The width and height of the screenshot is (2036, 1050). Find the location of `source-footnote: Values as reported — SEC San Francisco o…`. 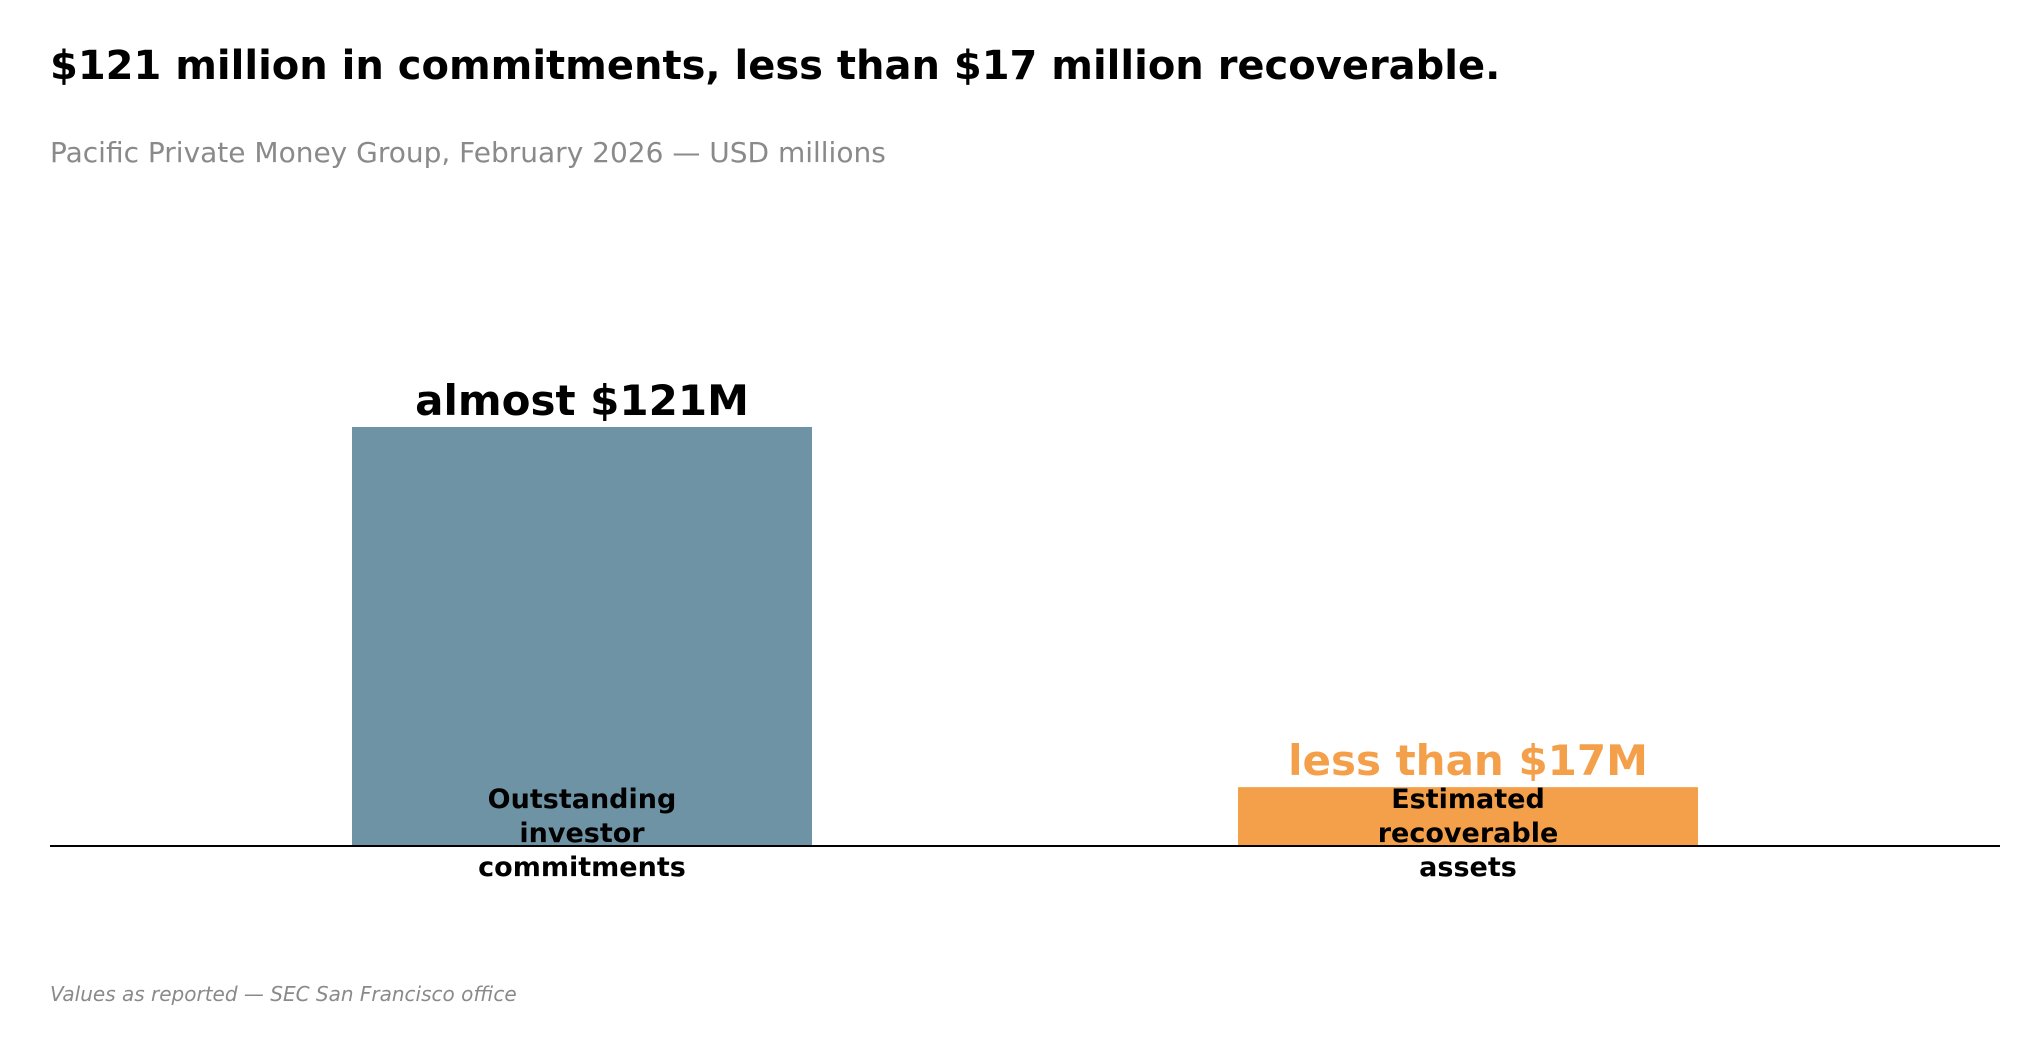

source-footnote: Values as reported — SEC San Francisco o… is located at coordinates (283, 994).